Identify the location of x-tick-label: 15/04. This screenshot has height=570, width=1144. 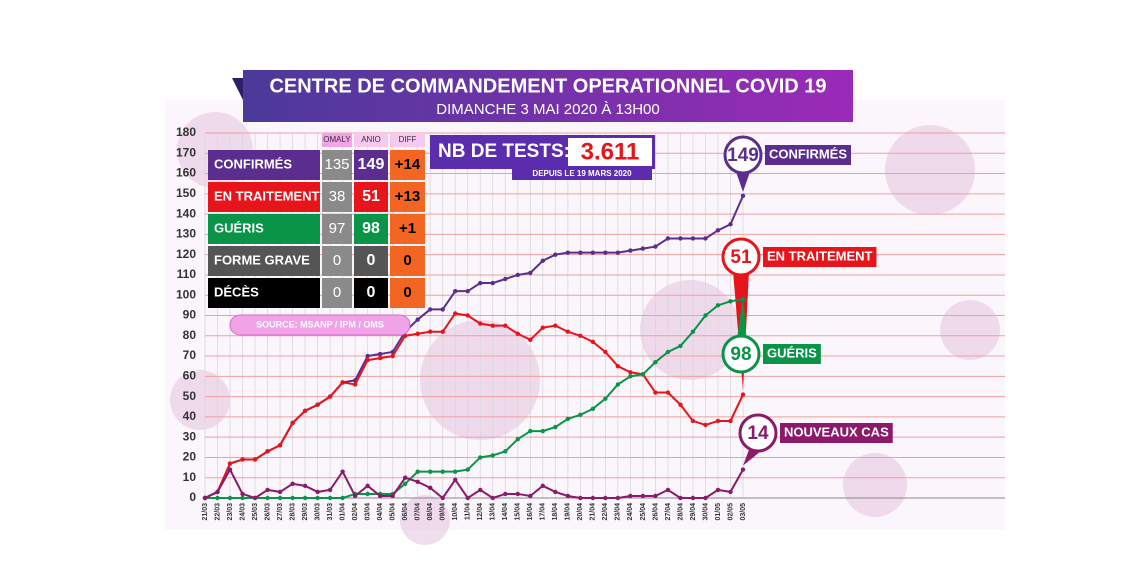
(518, 512).